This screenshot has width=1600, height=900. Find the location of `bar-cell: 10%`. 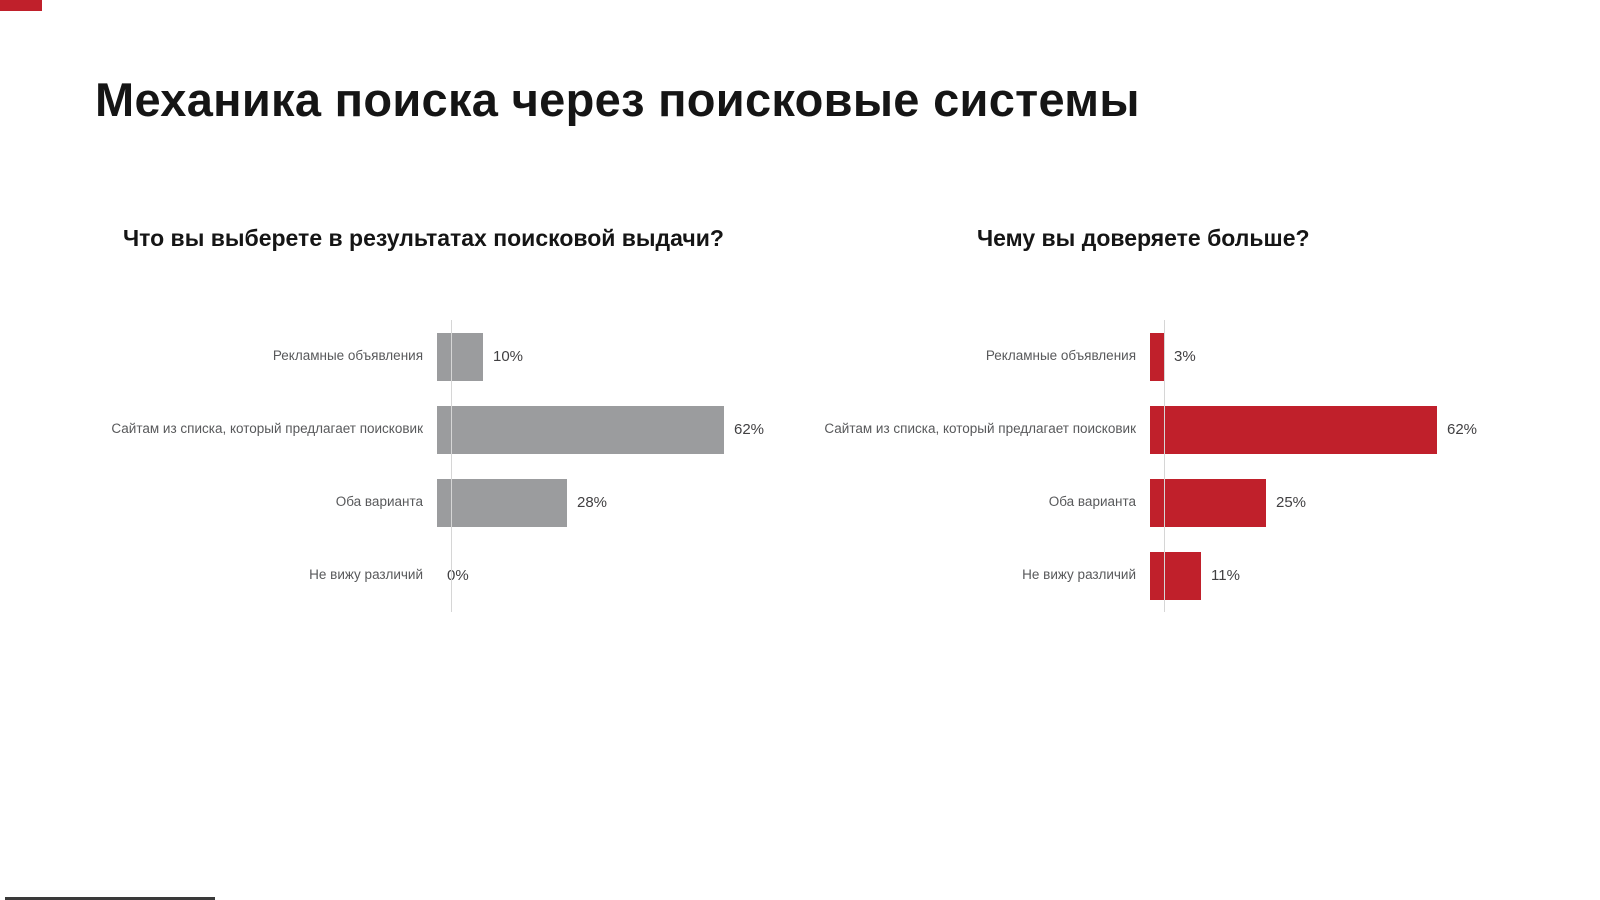

bar-cell: 10% is located at coordinates (634, 356).